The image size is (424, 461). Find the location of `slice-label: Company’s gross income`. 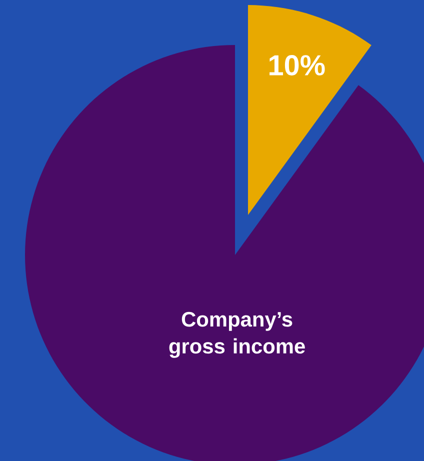

slice-label: Company’s gross income is located at coordinates (237, 335).